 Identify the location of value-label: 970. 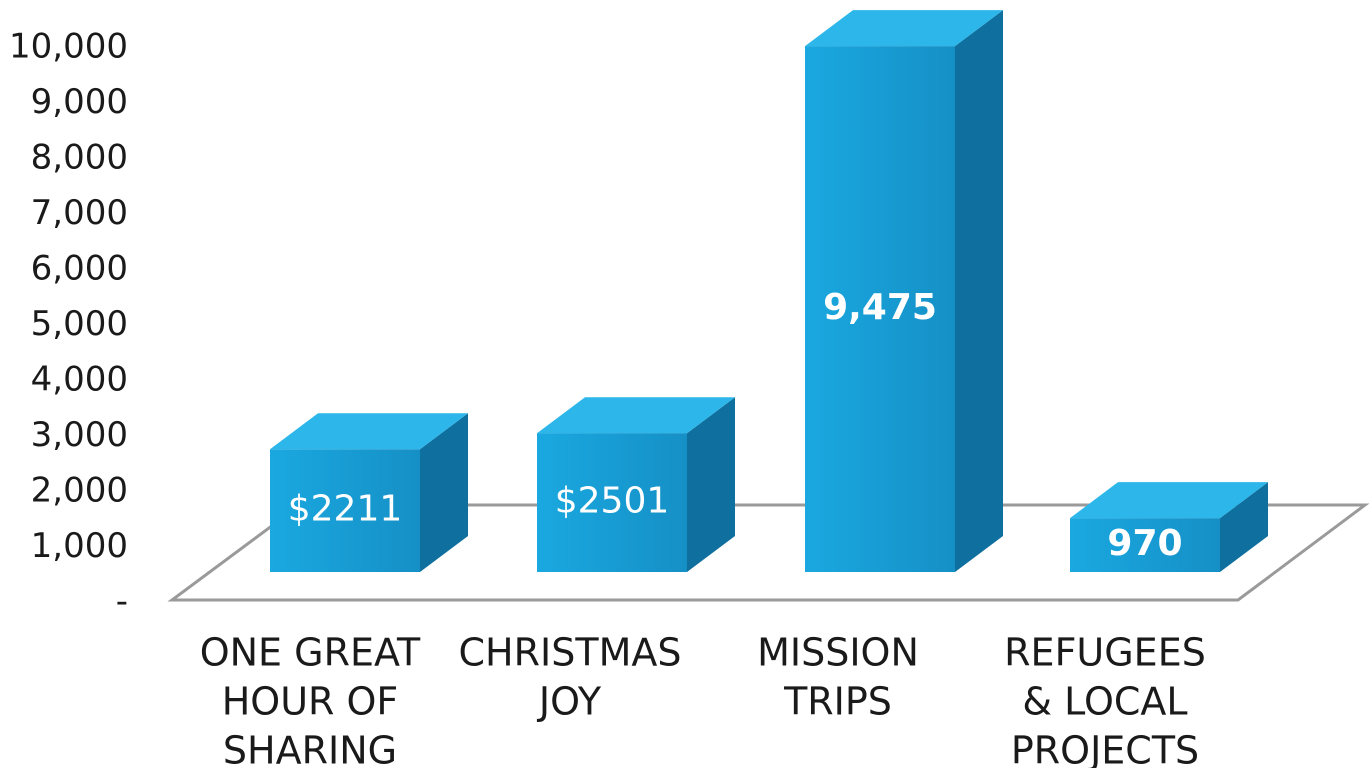
(1144, 543).